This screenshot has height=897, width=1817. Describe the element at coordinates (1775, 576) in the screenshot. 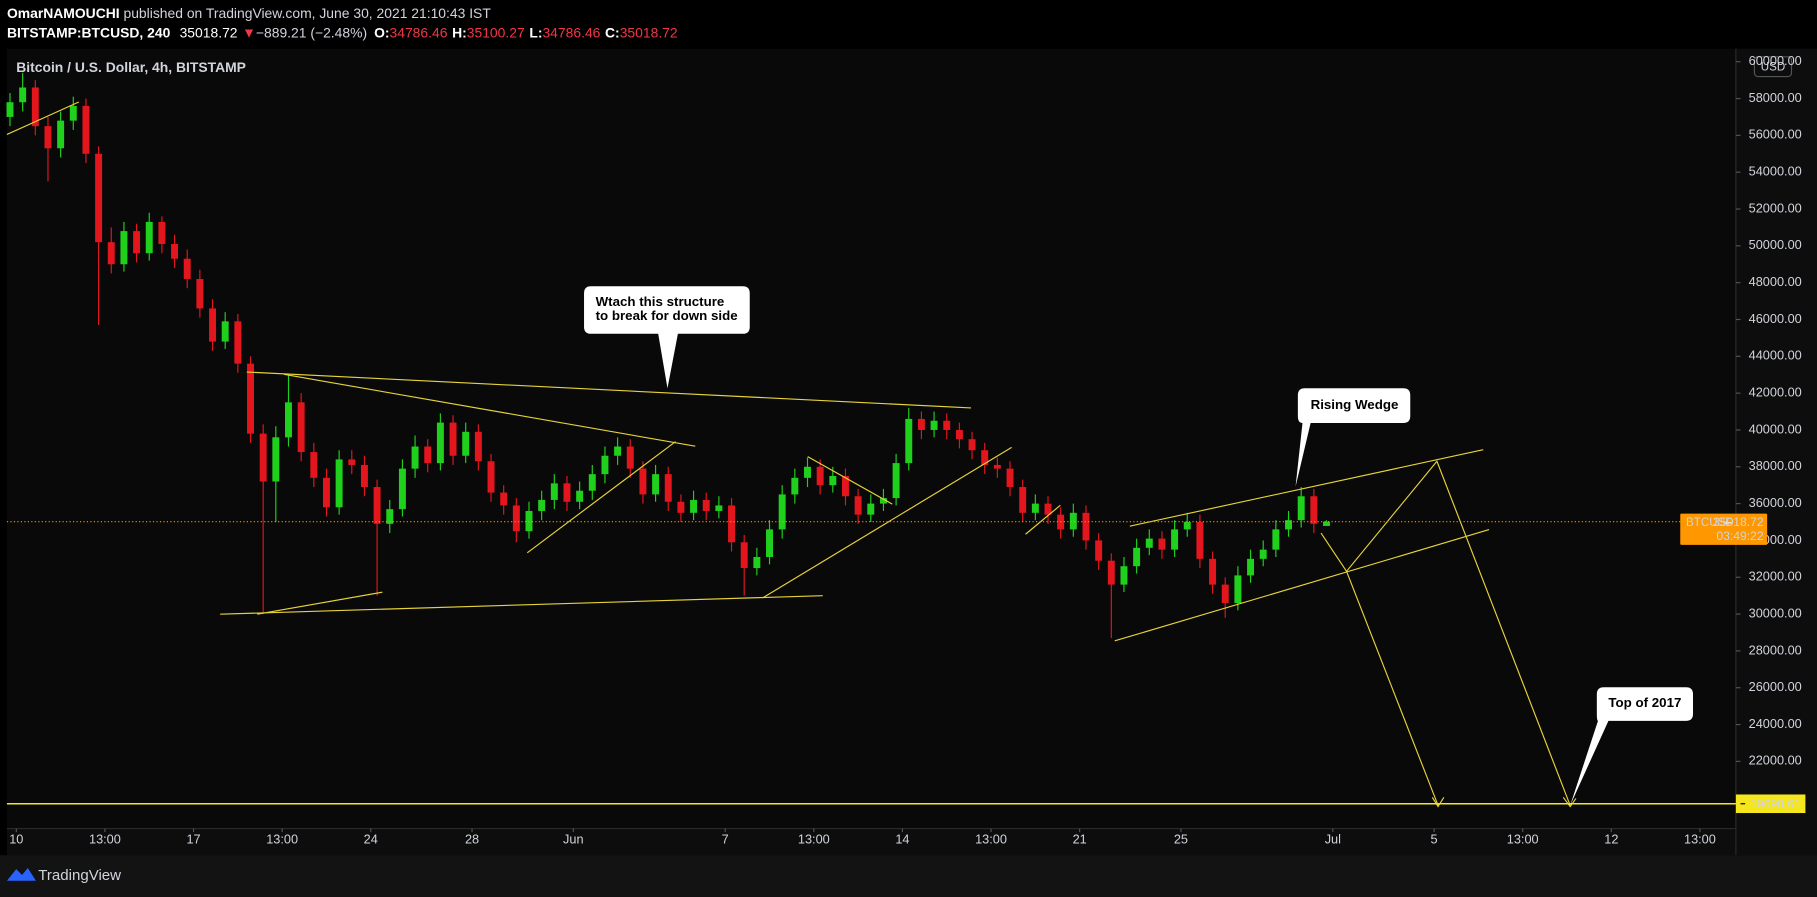

I see `y-tick-label: 32000.00` at that location.